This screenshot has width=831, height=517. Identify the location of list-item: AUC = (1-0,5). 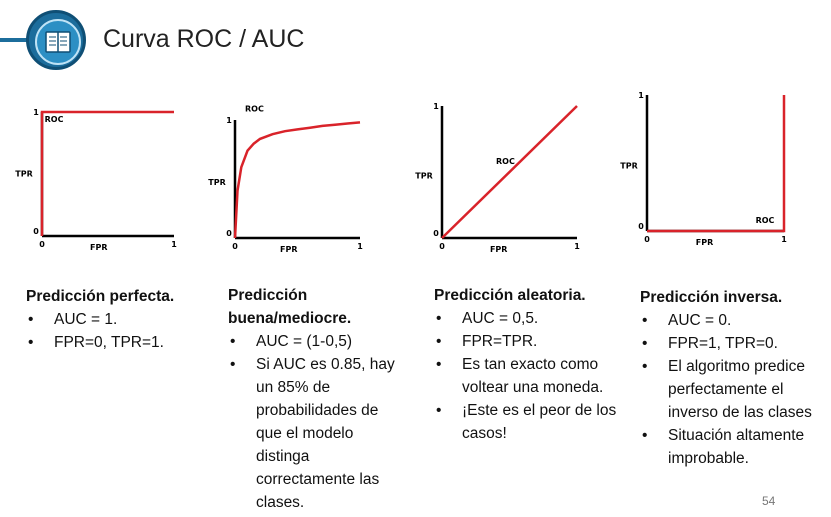
(318, 341).